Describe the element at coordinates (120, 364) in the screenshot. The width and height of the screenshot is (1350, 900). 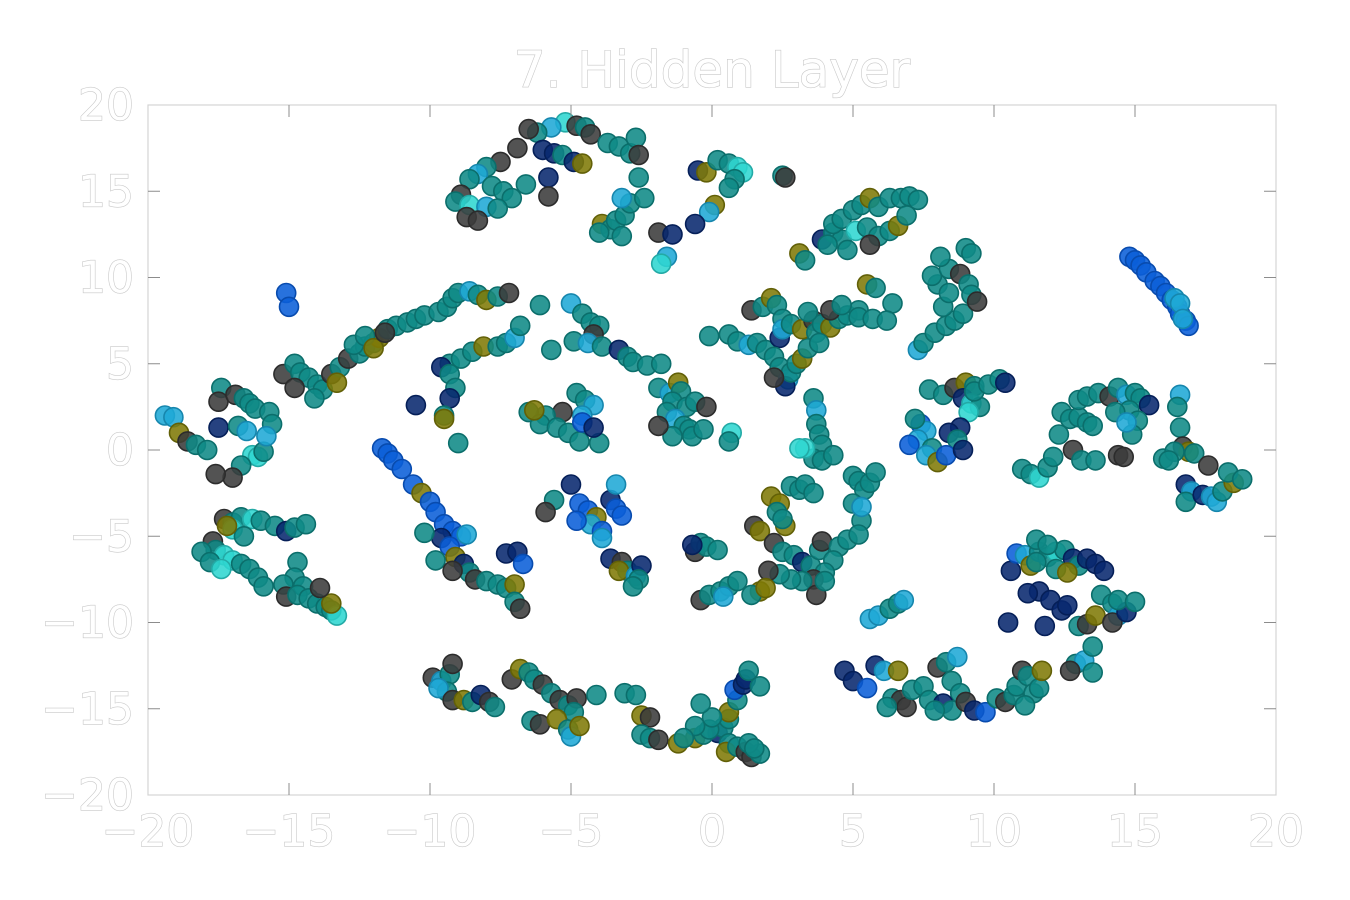
I see `y-tick-label: 5` at that location.